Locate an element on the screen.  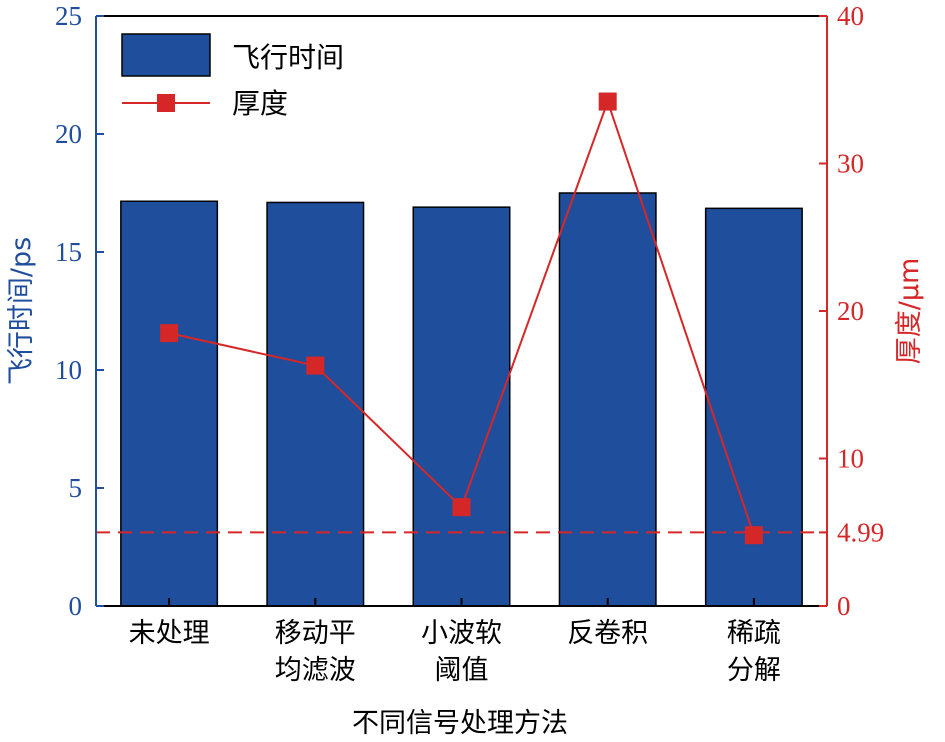
right-axis-ticks: 0 10 20 30 40 4.99 is located at coordinates (851, 311).